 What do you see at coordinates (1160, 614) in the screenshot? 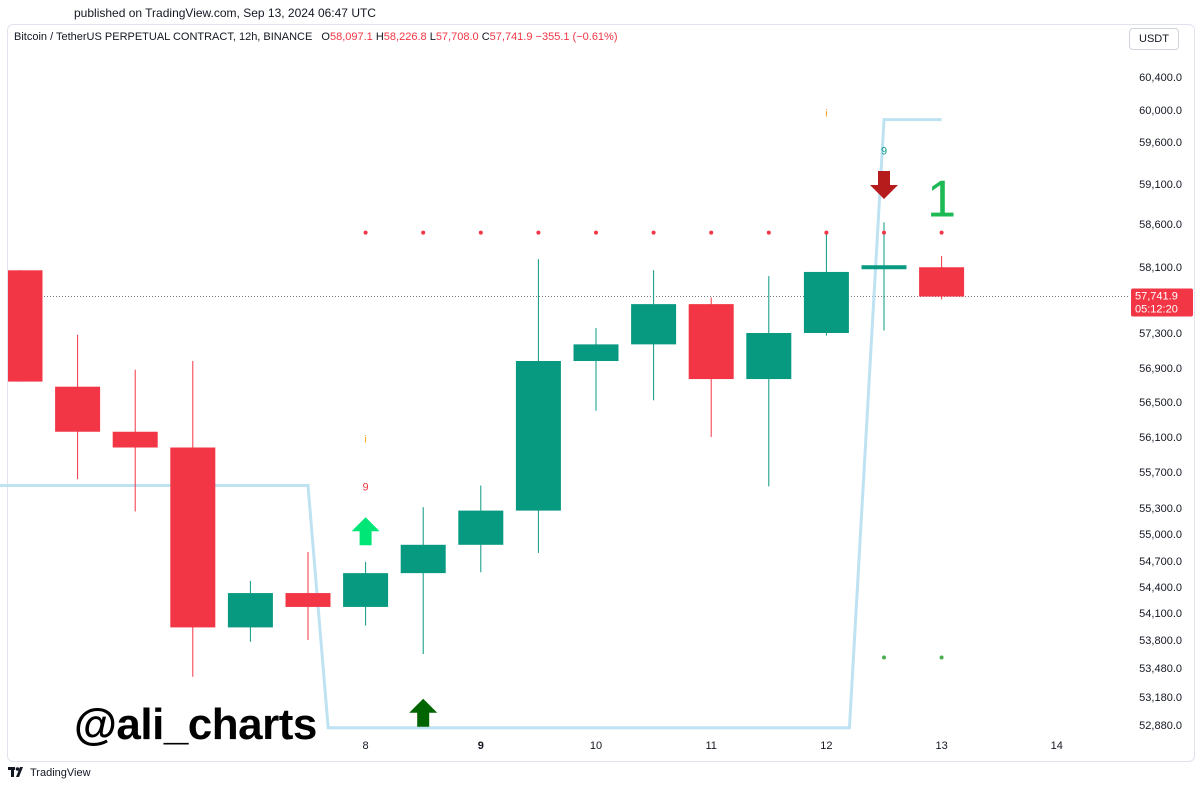
I see `y-tick-label: 54,100.0` at bounding box center [1160, 614].